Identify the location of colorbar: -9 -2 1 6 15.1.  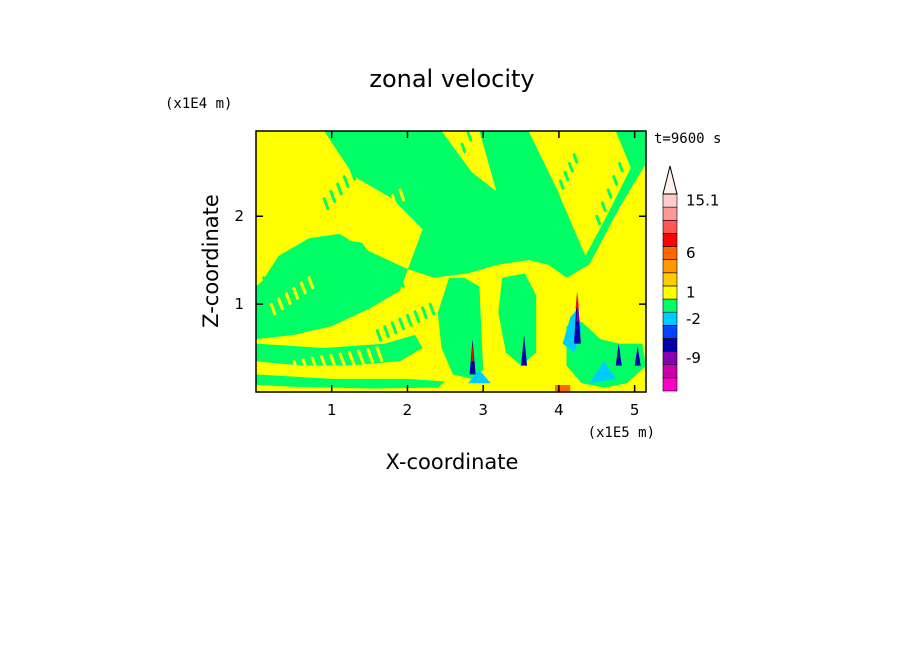
(690, 278).